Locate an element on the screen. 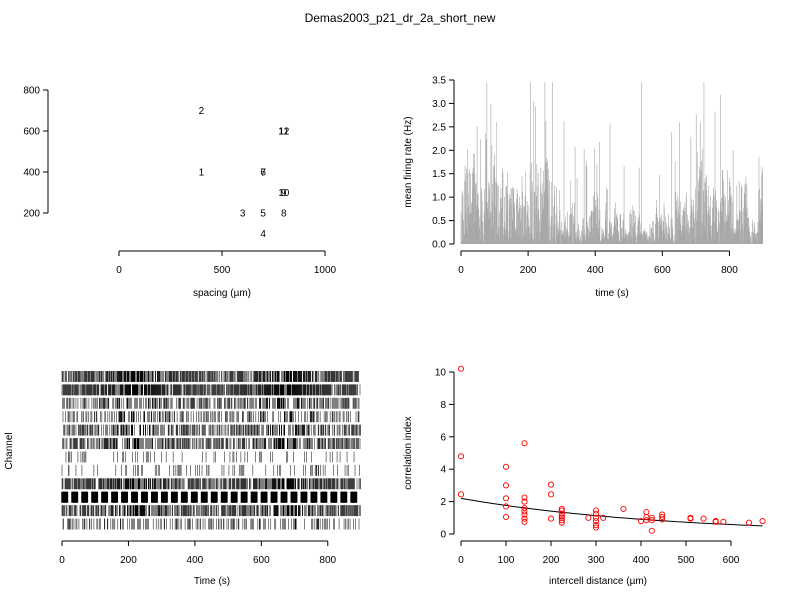 This screenshot has width=800, height=600. y-tick-label: 1.5 is located at coordinates (439, 174).